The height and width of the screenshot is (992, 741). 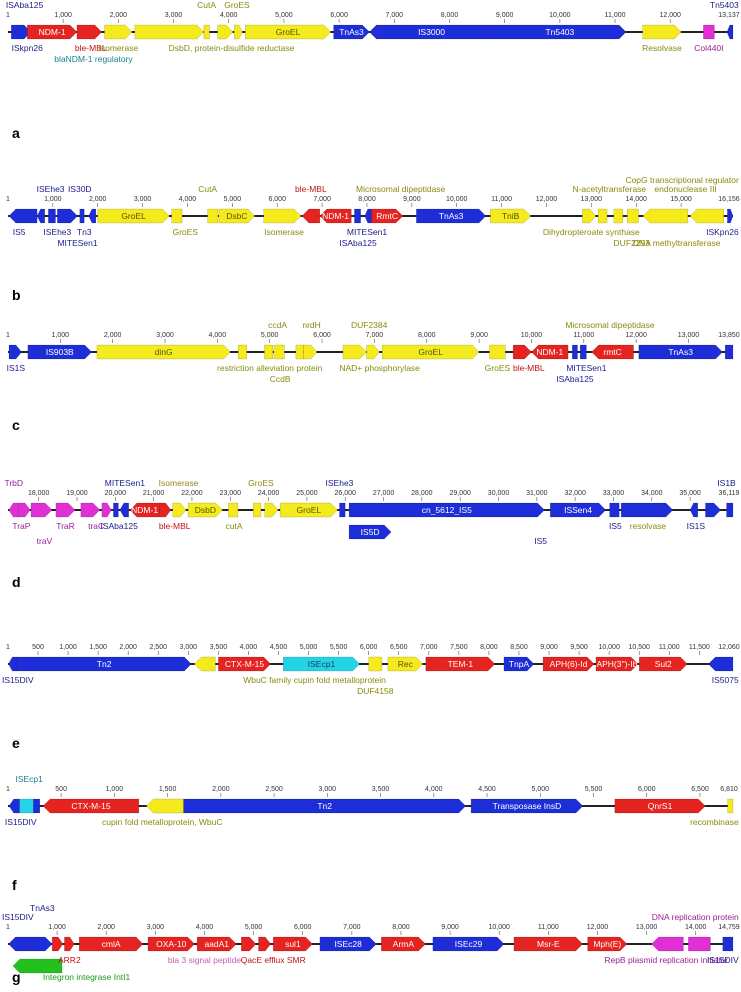 I want to click on tick-label: 14,000, so click(x=637, y=199).